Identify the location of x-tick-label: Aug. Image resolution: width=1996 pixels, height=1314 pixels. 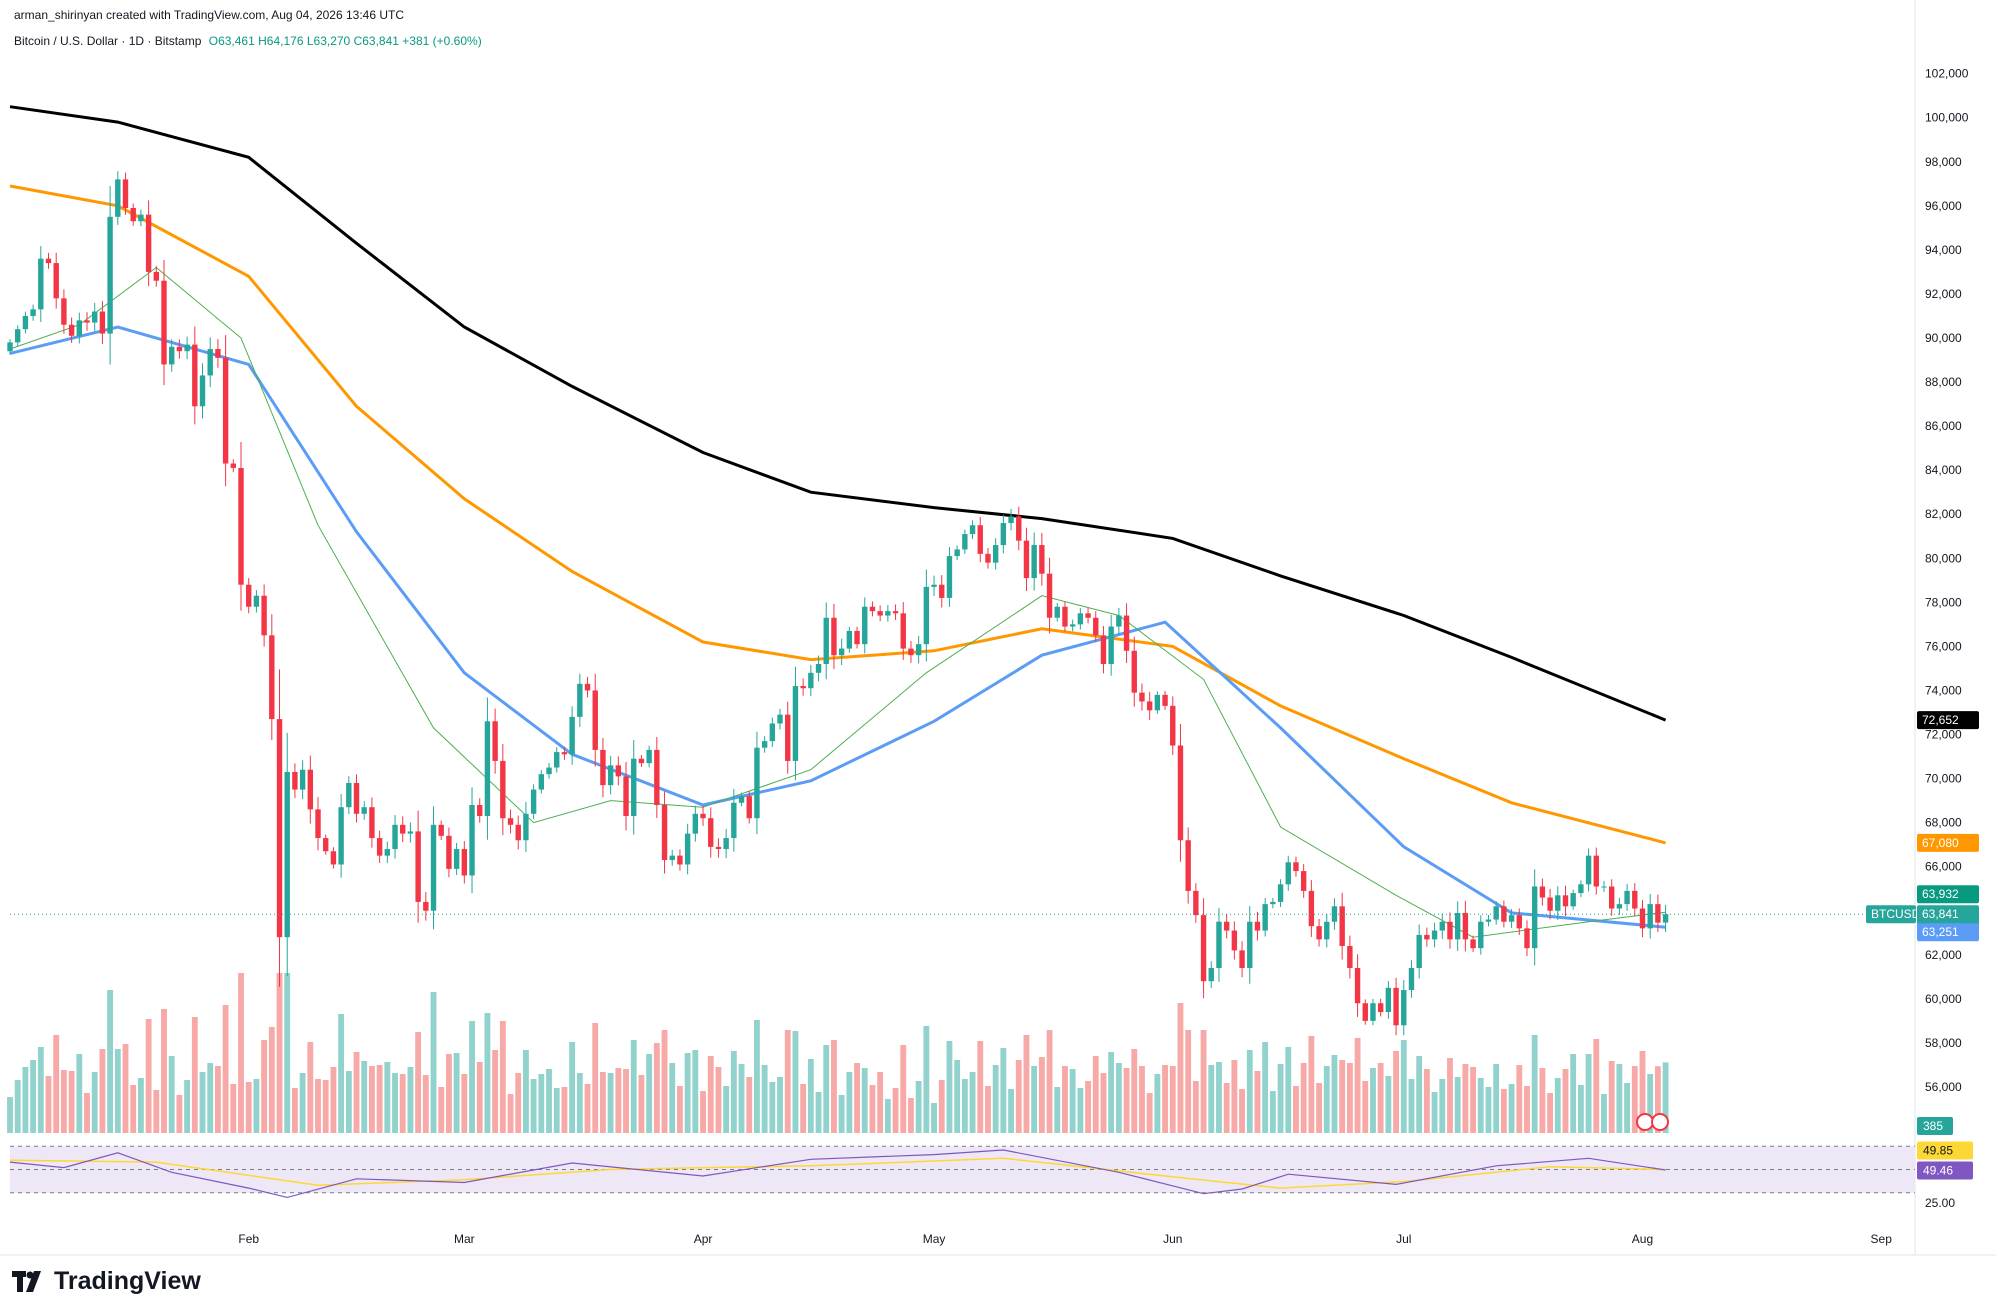
(1642, 1239).